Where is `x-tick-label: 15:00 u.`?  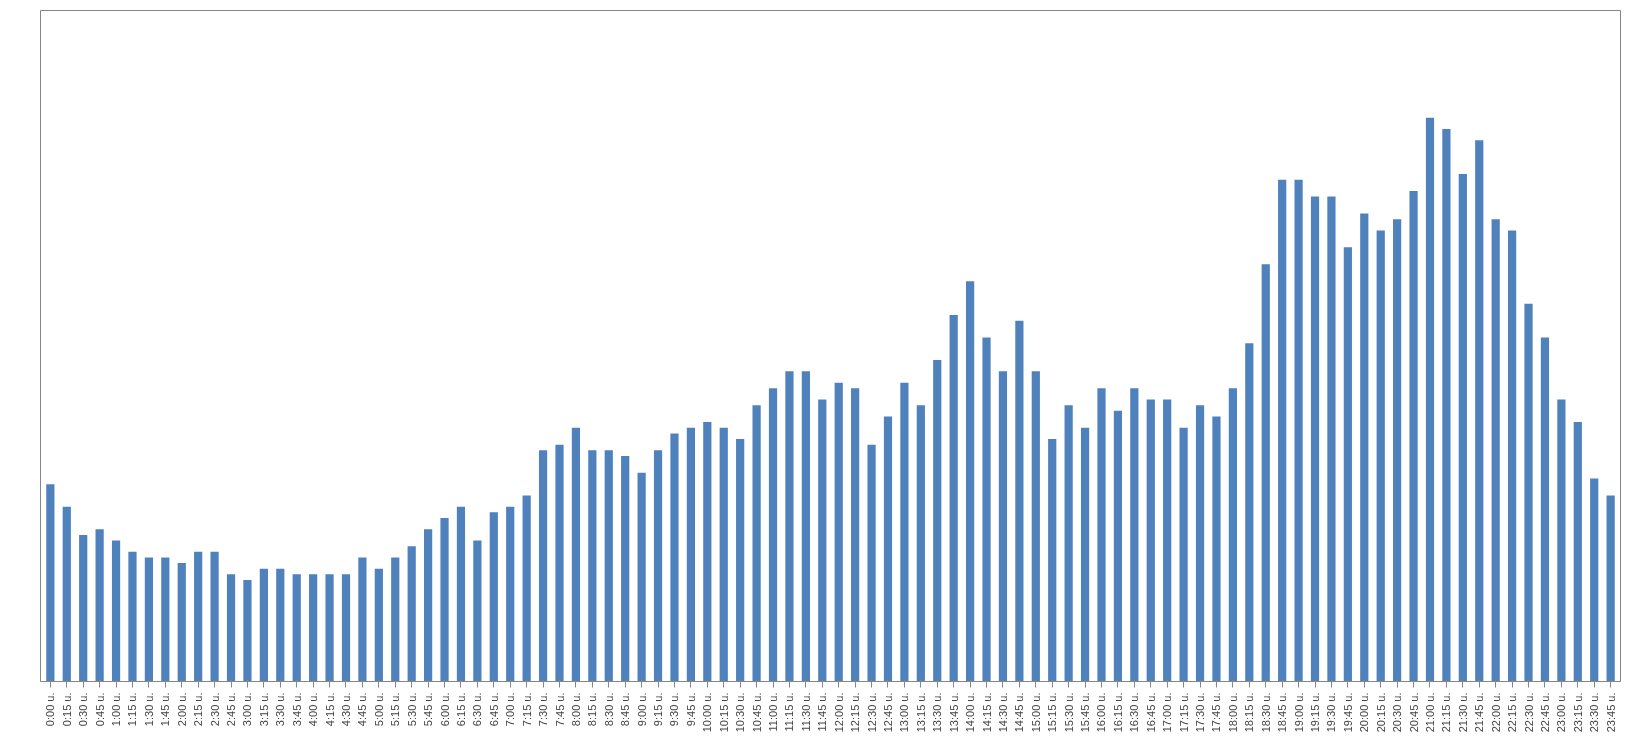
x-tick-label: 15:00 u. is located at coordinates (1035, 712).